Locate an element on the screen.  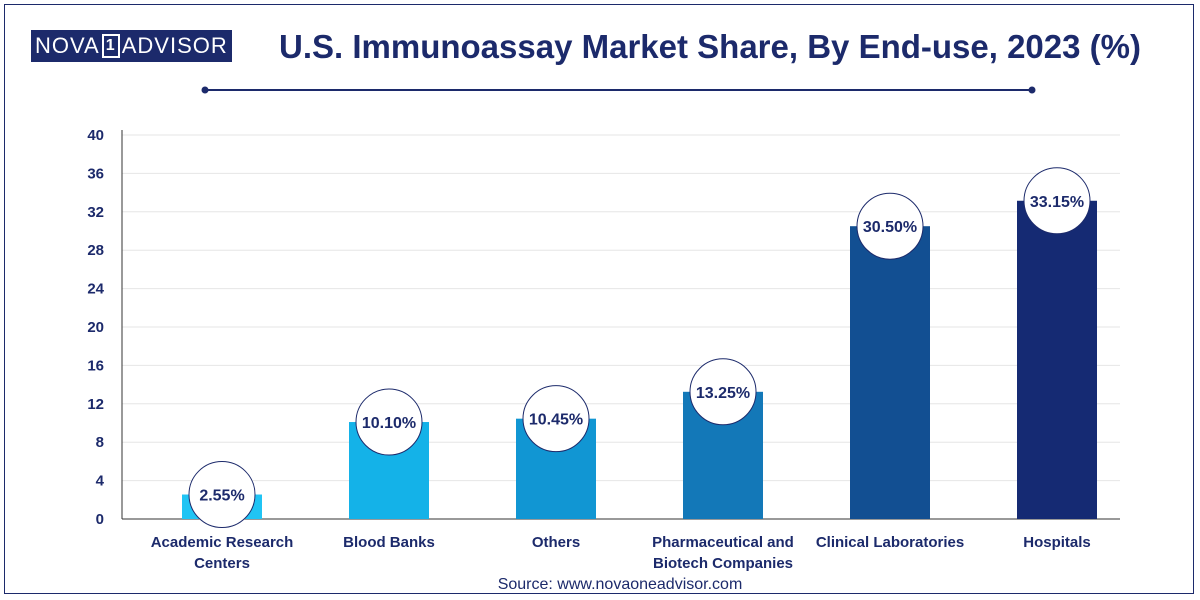
data-label: 10.10% is located at coordinates (389, 423).